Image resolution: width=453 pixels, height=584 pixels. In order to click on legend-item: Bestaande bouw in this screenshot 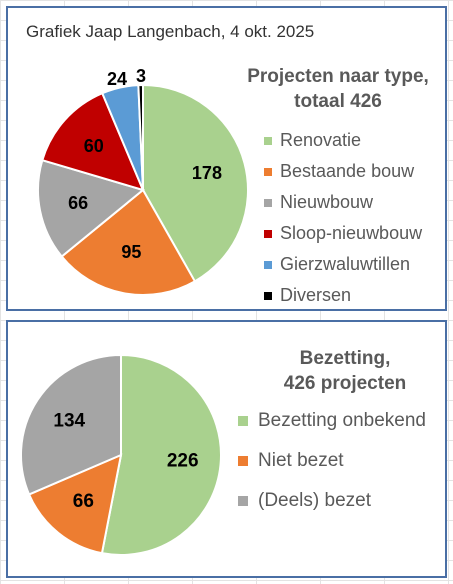, I will do `click(343, 171)`.